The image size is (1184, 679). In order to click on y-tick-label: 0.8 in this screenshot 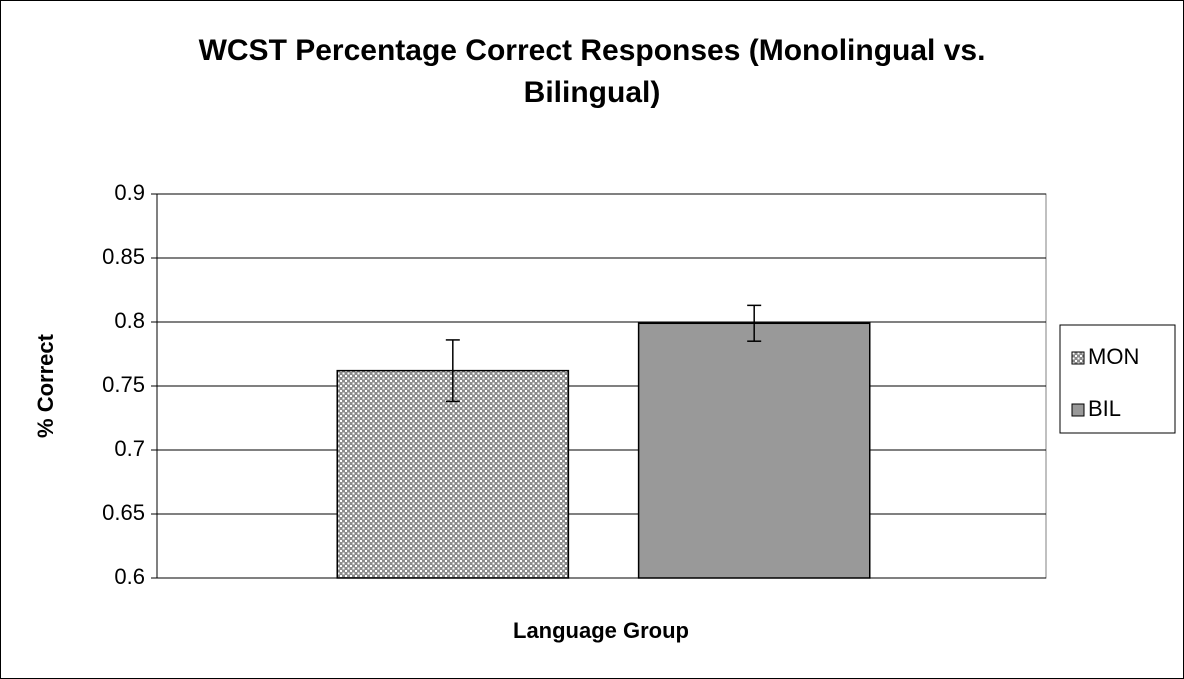, I will do `click(129, 320)`.